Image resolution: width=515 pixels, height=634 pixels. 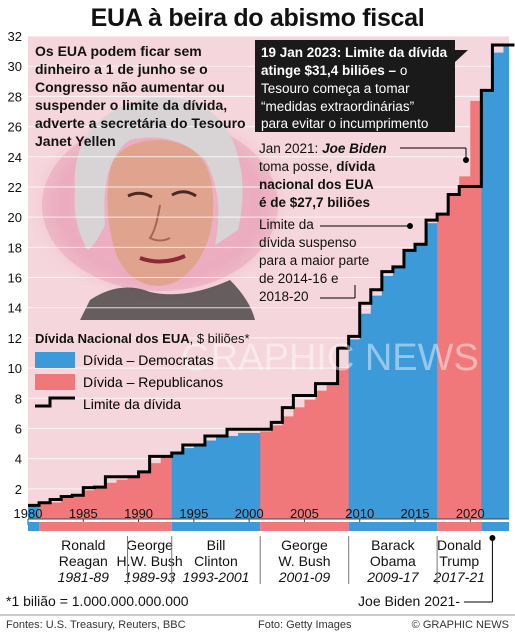 What do you see at coordinates (443, 366) in the screenshot?
I see `debt-bar-2017` at bounding box center [443, 366].